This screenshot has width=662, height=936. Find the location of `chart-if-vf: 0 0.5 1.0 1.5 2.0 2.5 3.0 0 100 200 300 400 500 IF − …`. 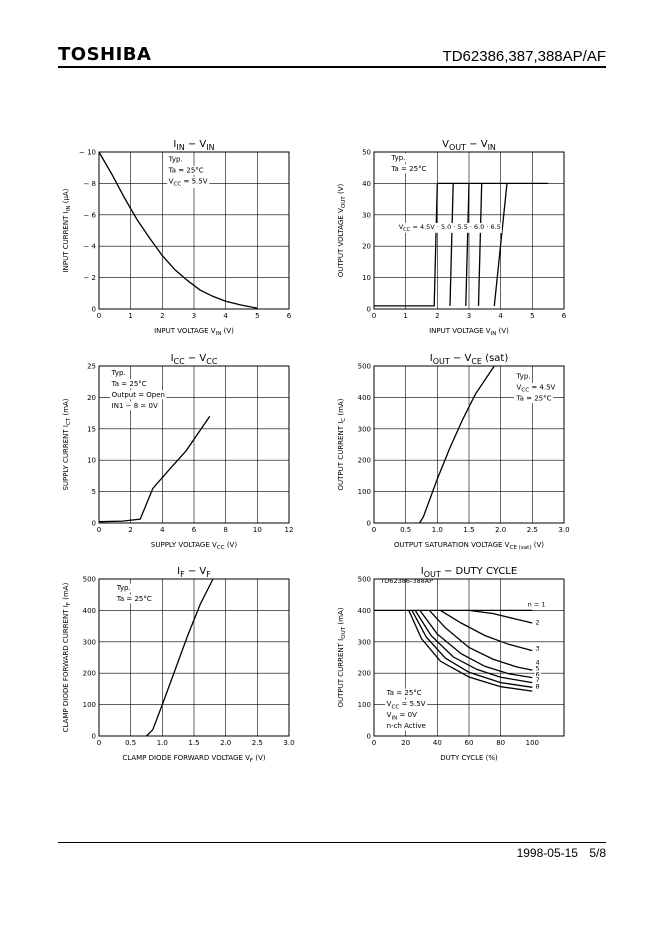

chart-if-vf: 0 0.5 1.0 1.5 2.0 2.5 3.0 0 100 200 300 400 500 IF − … is located at coordinates (178, 665).